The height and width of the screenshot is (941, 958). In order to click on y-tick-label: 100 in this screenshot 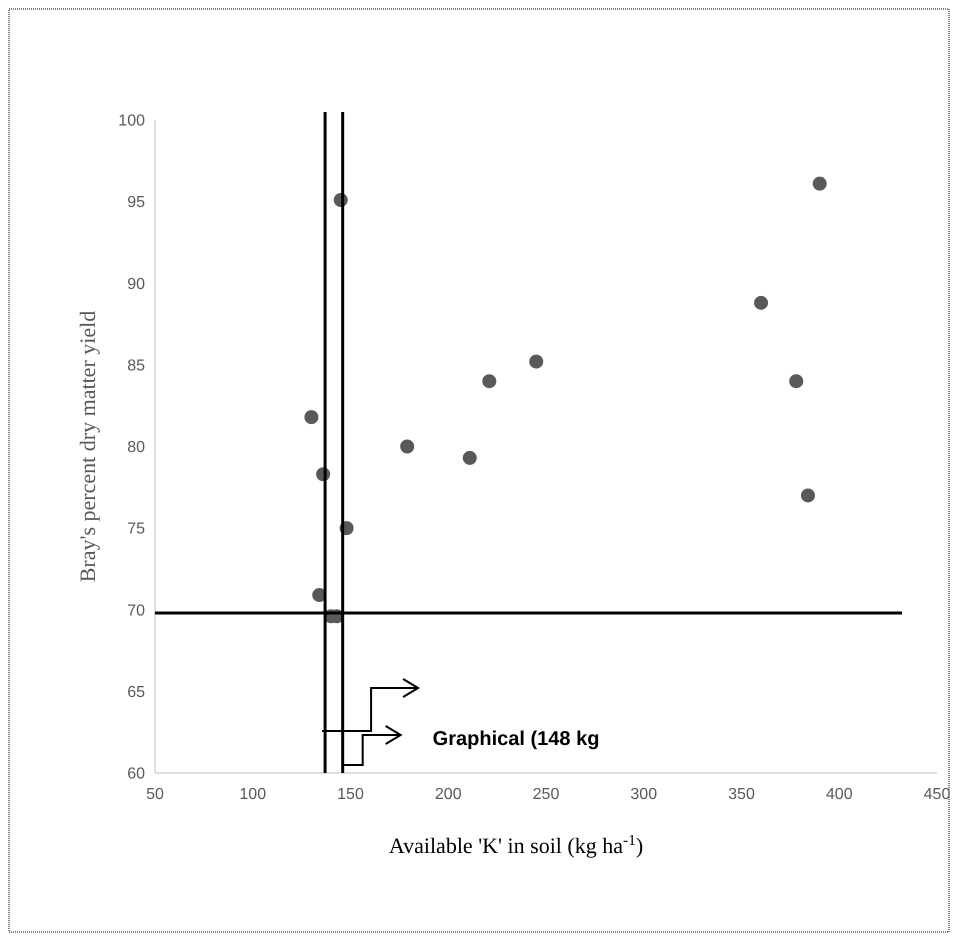, I will do `click(132, 121)`.